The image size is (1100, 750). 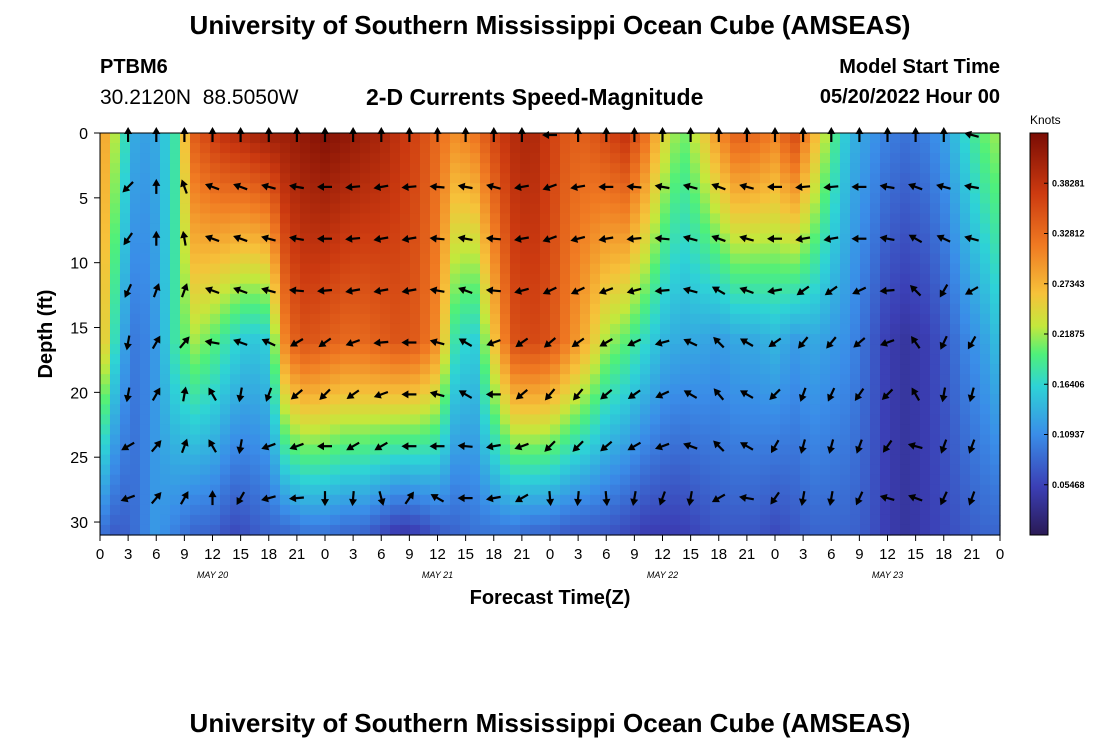 What do you see at coordinates (134, 67) in the screenshot?
I see `station-id: PTBM6` at bounding box center [134, 67].